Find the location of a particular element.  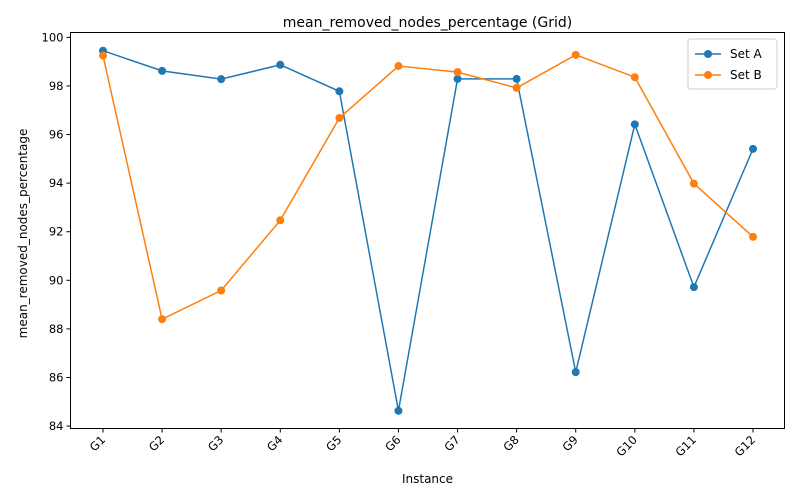

y-tick-label: 88 is located at coordinates (56, 329).